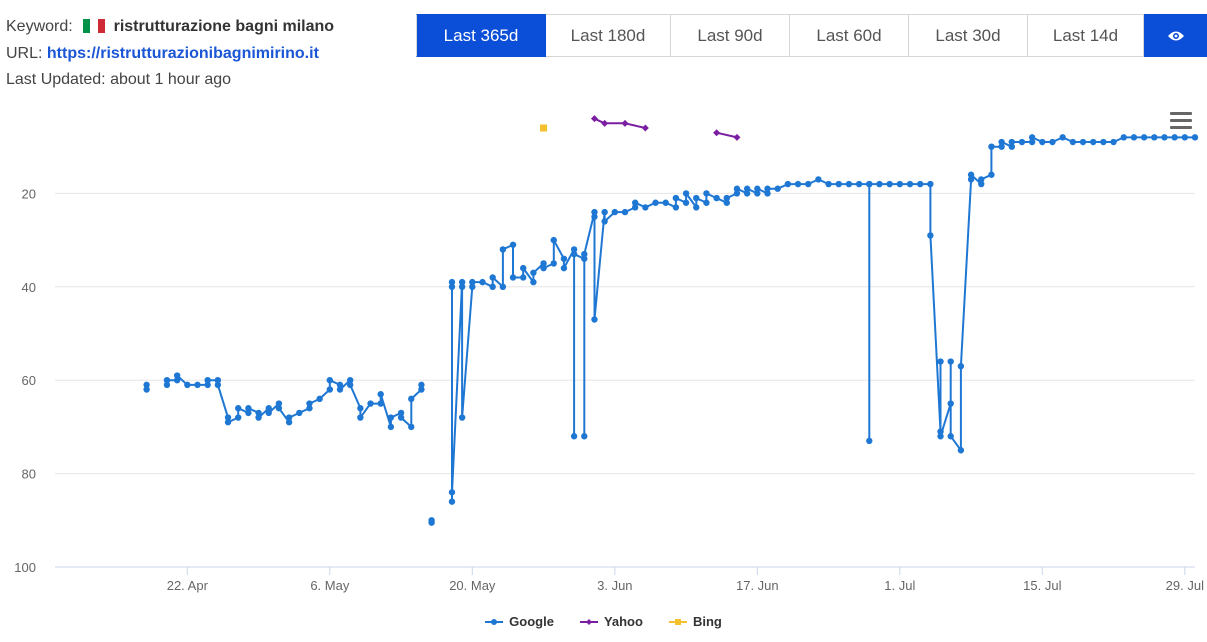 This screenshot has width=1207, height=642. I want to click on hamburger-menu-icon, so click(1181, 121).